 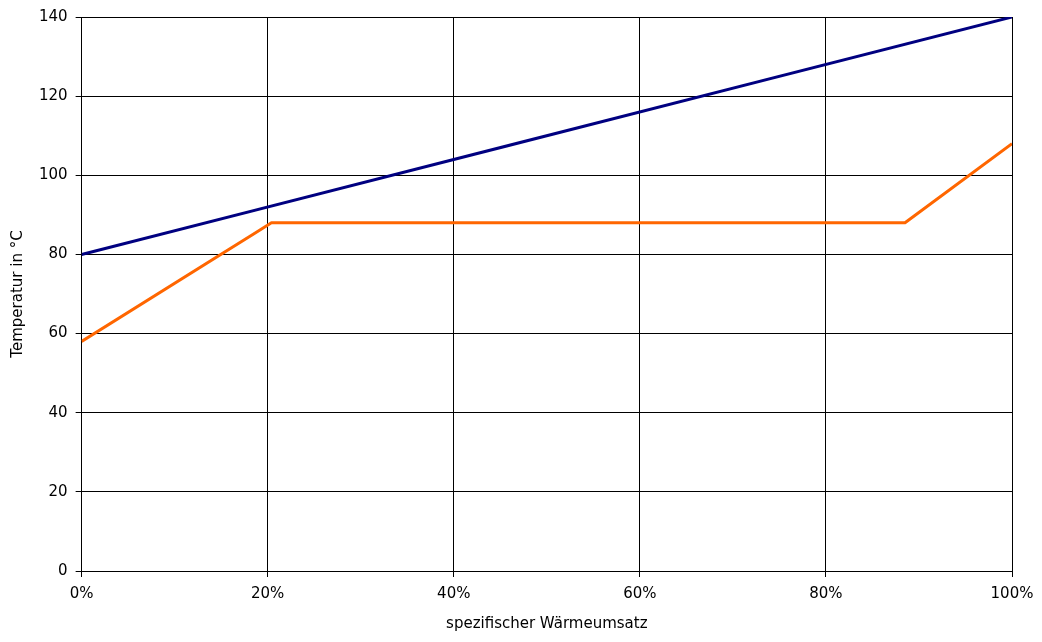 What do you see at coordinates (63, 569) in the screenshot?
I see `y-tick-label: 0` at bounding box center [63, 569].